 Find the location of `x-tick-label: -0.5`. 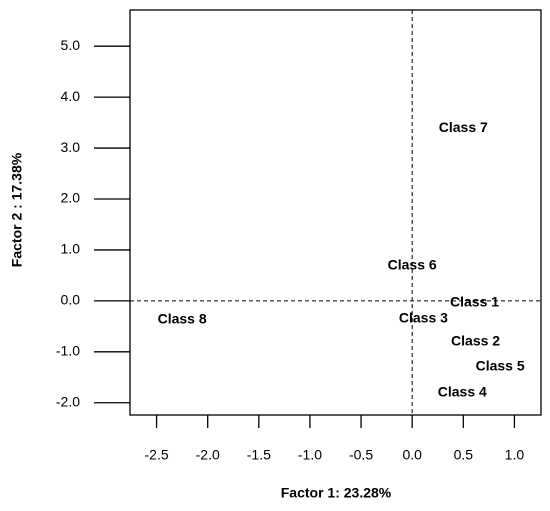

x-tick-label: -0.5 is located at coordinates (361, 455).